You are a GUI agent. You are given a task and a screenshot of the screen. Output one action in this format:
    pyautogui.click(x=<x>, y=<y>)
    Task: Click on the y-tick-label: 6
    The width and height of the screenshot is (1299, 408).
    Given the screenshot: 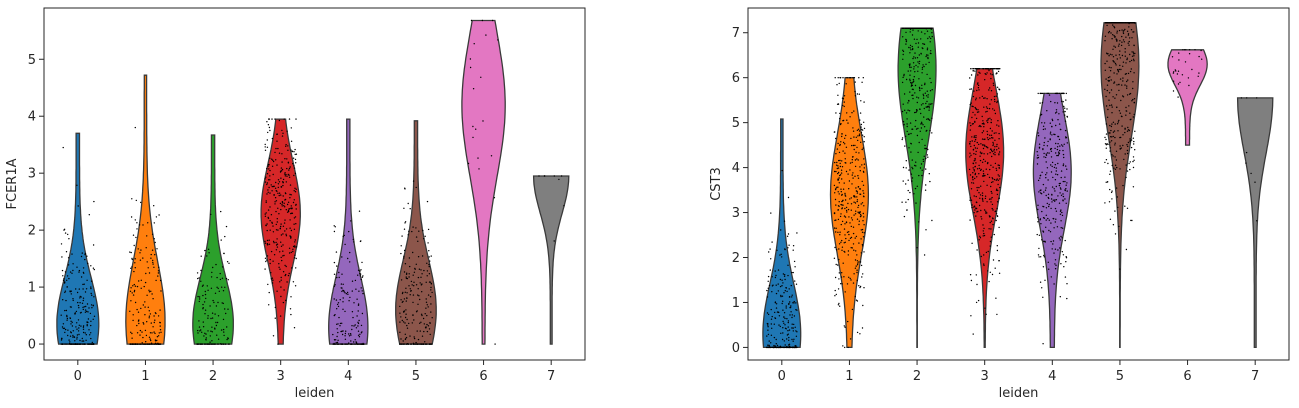 What is the action you would take?
    pyautogui.click(x=736, y=78)
    